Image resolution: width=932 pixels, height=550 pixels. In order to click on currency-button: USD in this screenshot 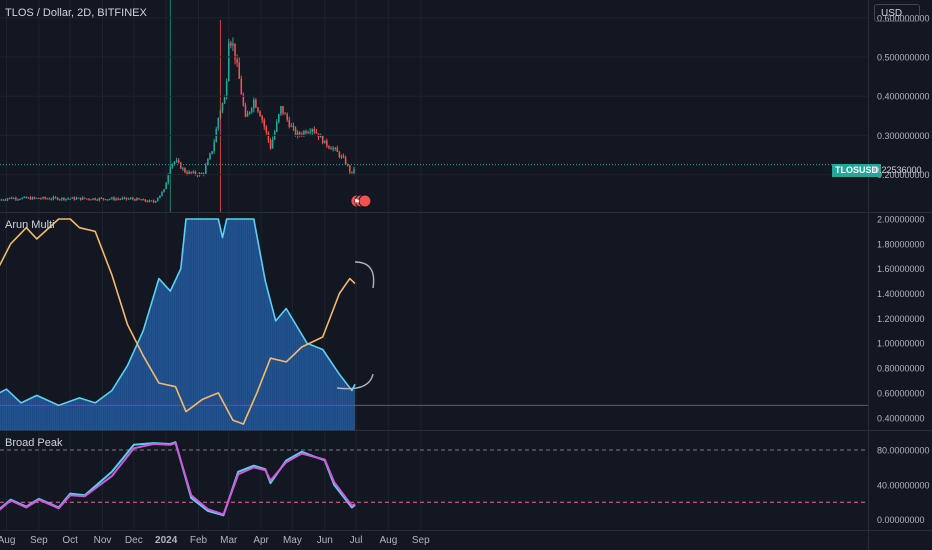, I will do `click(897, 13)`.